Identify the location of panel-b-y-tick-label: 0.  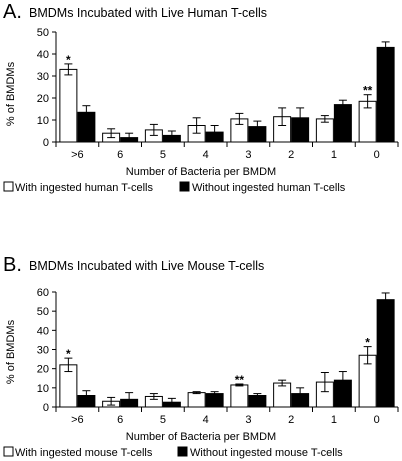
(46, 408).